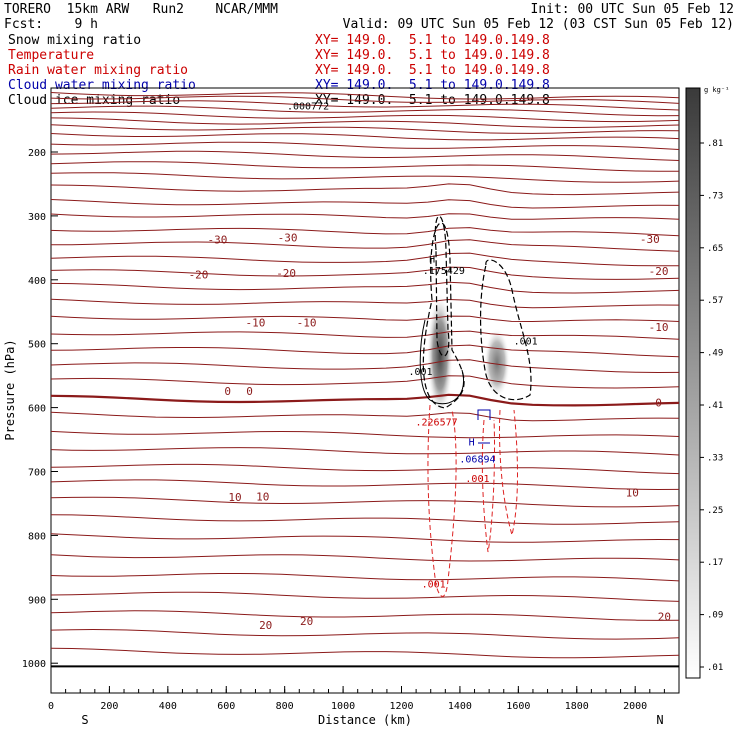 The width and height of the screenshot is (740, 740). What do you see at coordinates (715, 354) in the screenshot?
I see `colorbar-tick-label: .49` at bounding box center [715, 354].